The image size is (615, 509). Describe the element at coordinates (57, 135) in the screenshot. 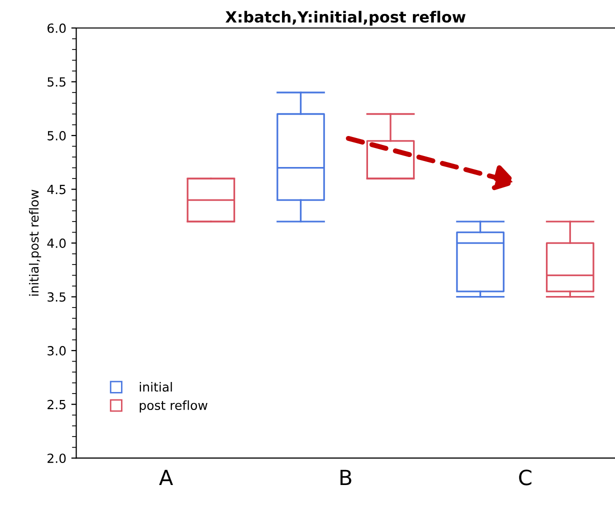

I see `y-tick-label: 5.0` at that location.